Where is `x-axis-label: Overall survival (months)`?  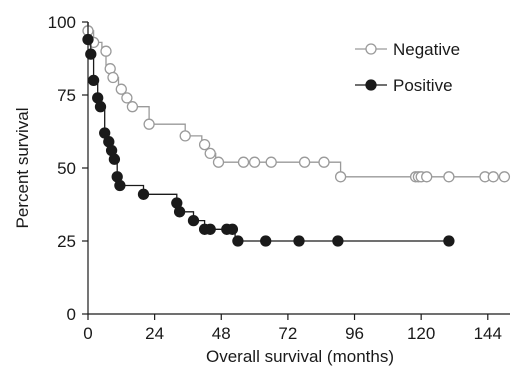 x-axis-label: Overall survival (months) is located at coordinates (300, 356).